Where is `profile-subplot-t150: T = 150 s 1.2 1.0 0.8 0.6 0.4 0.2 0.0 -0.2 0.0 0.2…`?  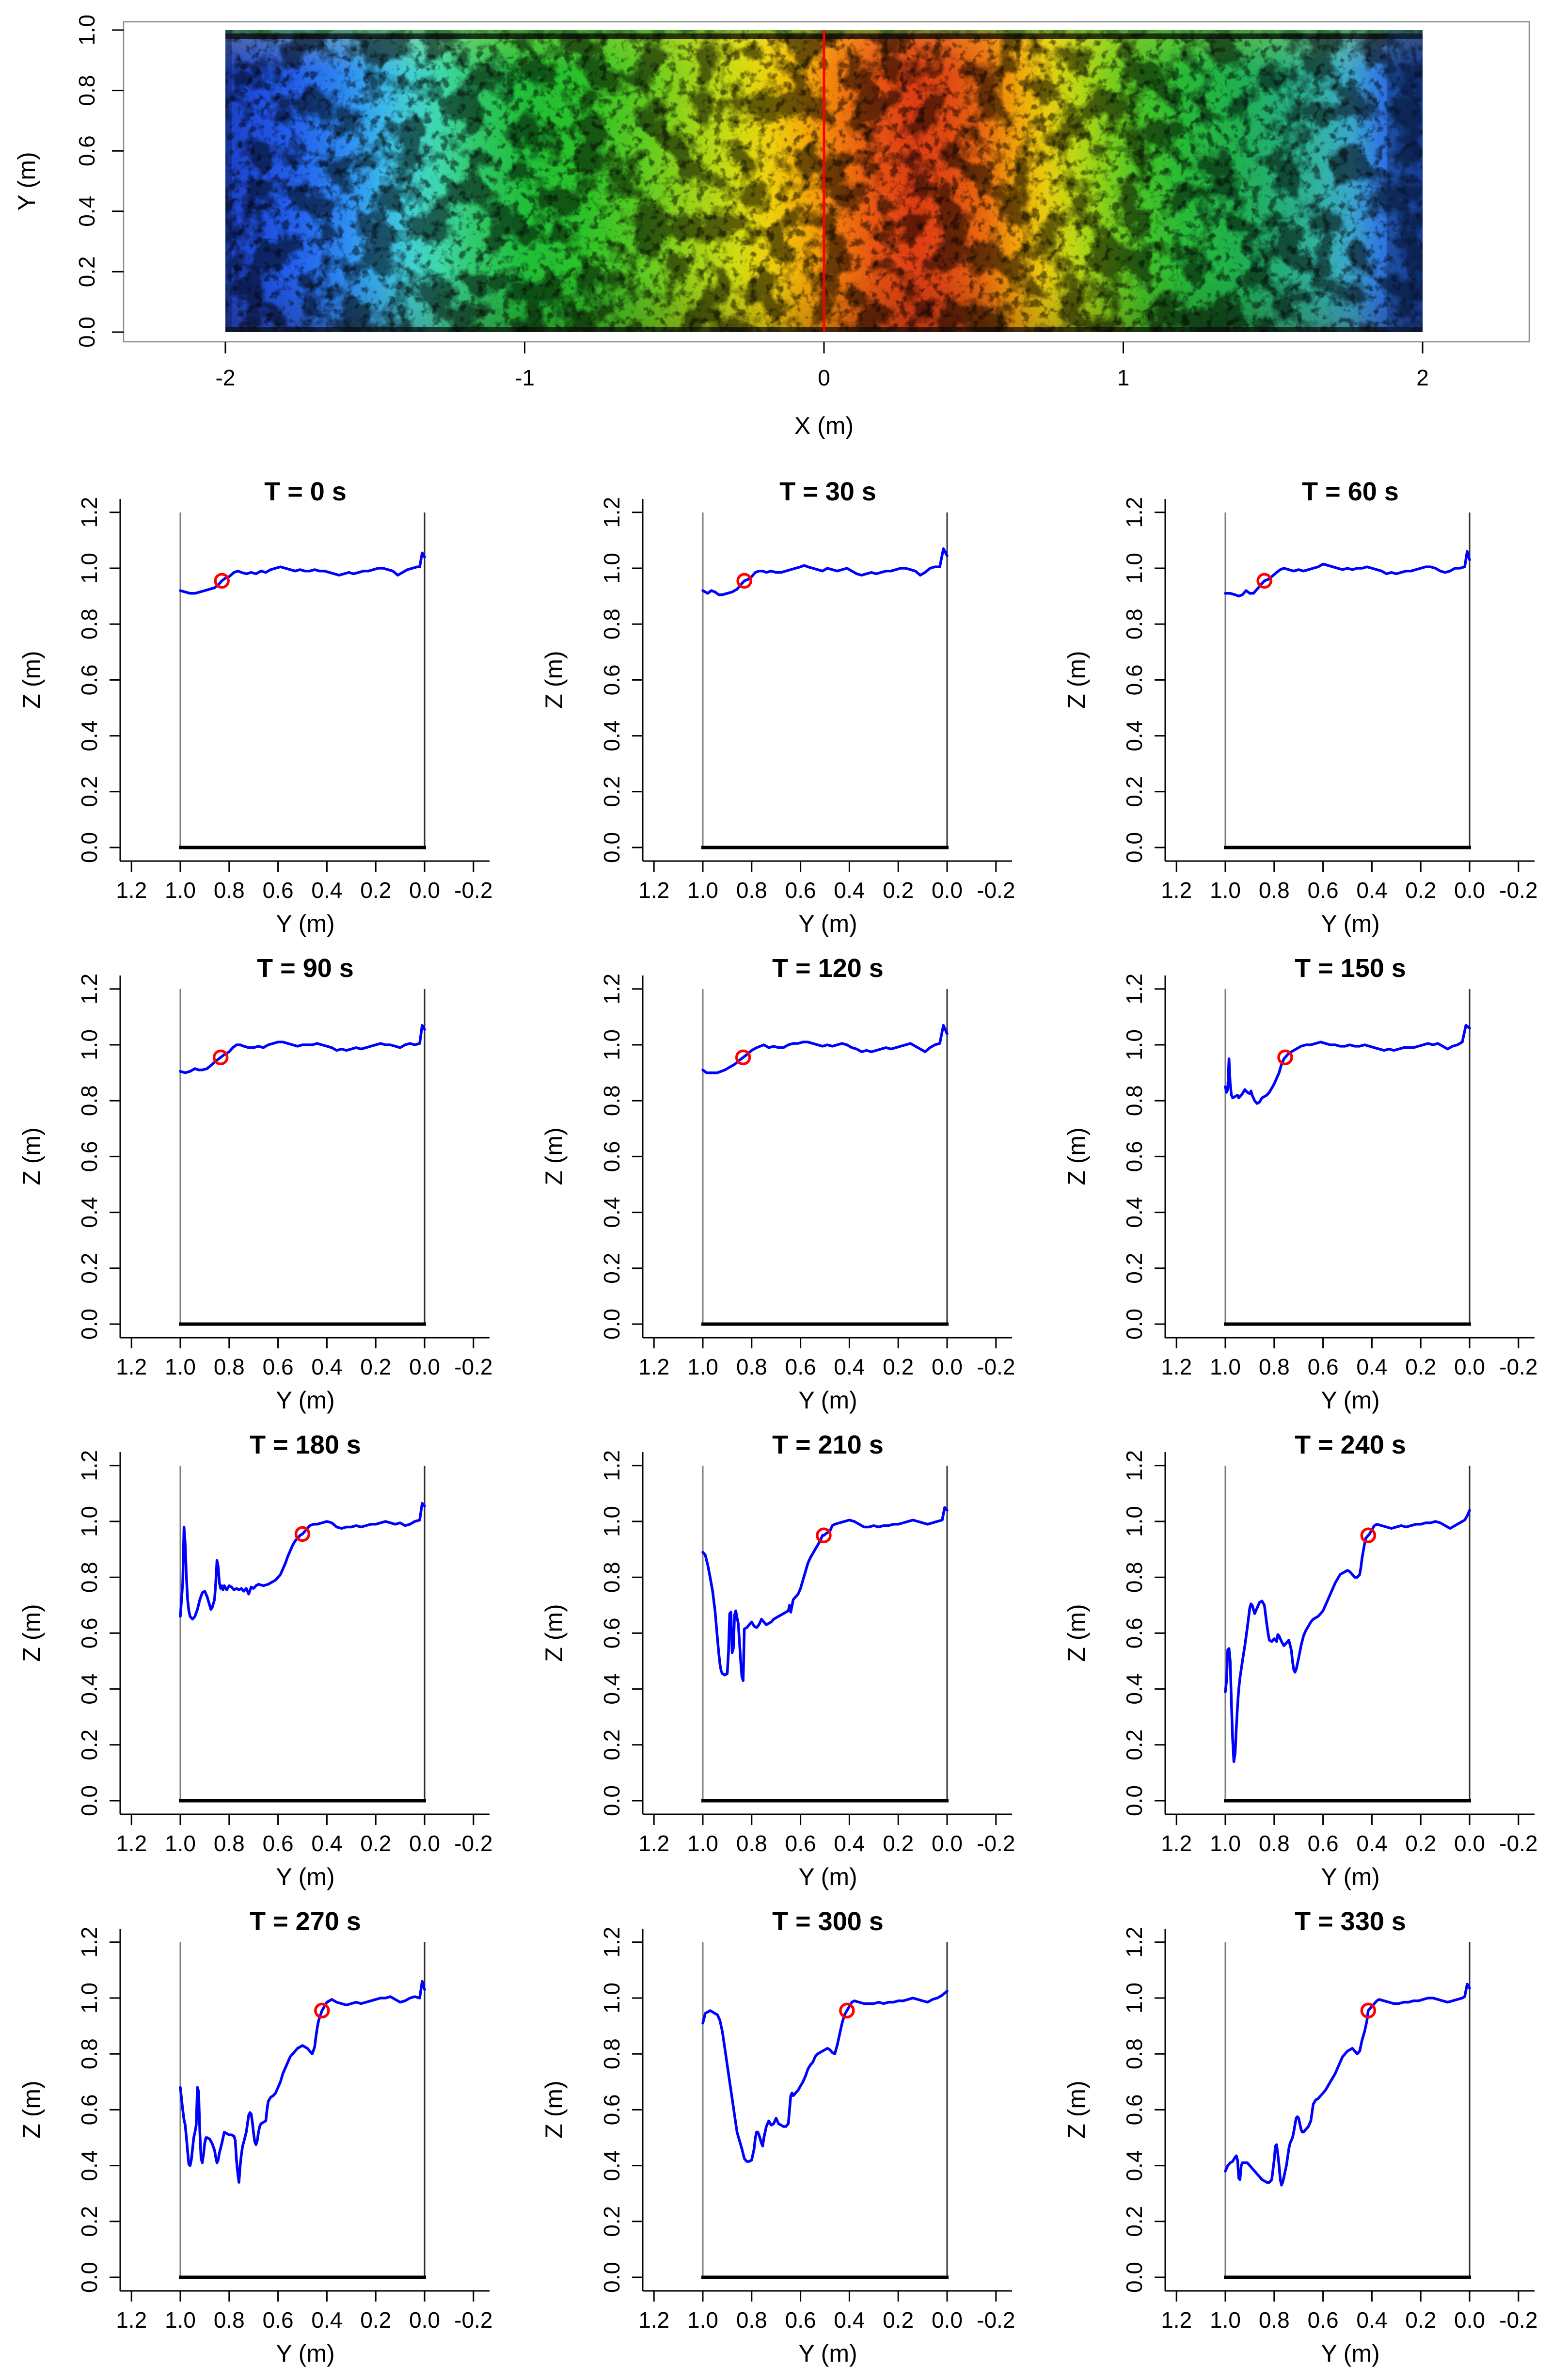
profile-subplot-t150: T = 150 s 1.2 1.0 0.8 0.6 0.4 0.2 0.0 -0.2 0.0 0.2… is located at coordinates (1300, 1184).